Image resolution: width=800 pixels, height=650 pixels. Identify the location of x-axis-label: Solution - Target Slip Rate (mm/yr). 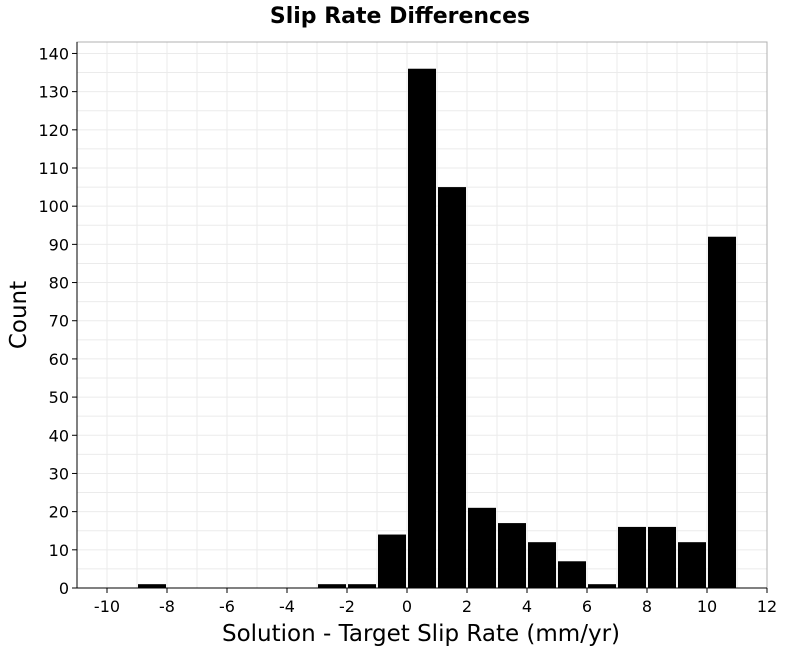
(421, 634).